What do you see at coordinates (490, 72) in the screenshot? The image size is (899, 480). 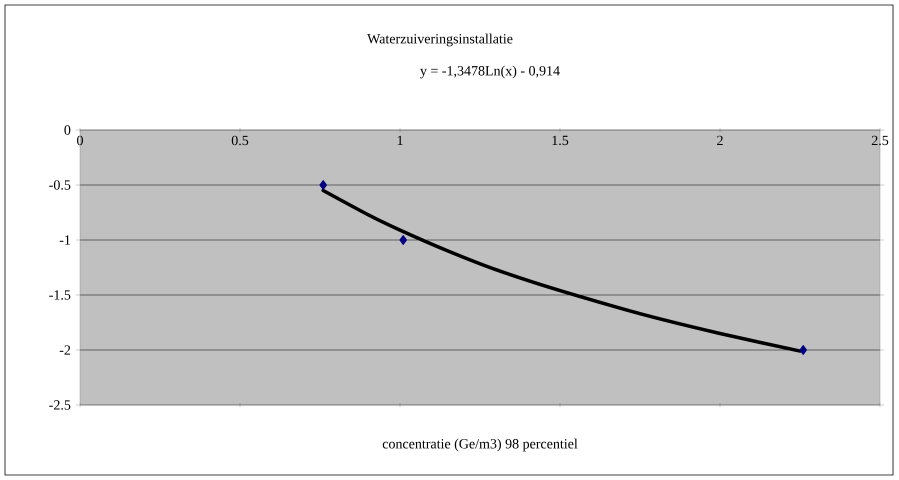 I see `text: y = -1,3478Ln(x) - 0,914` at bounding box center [490, 72].